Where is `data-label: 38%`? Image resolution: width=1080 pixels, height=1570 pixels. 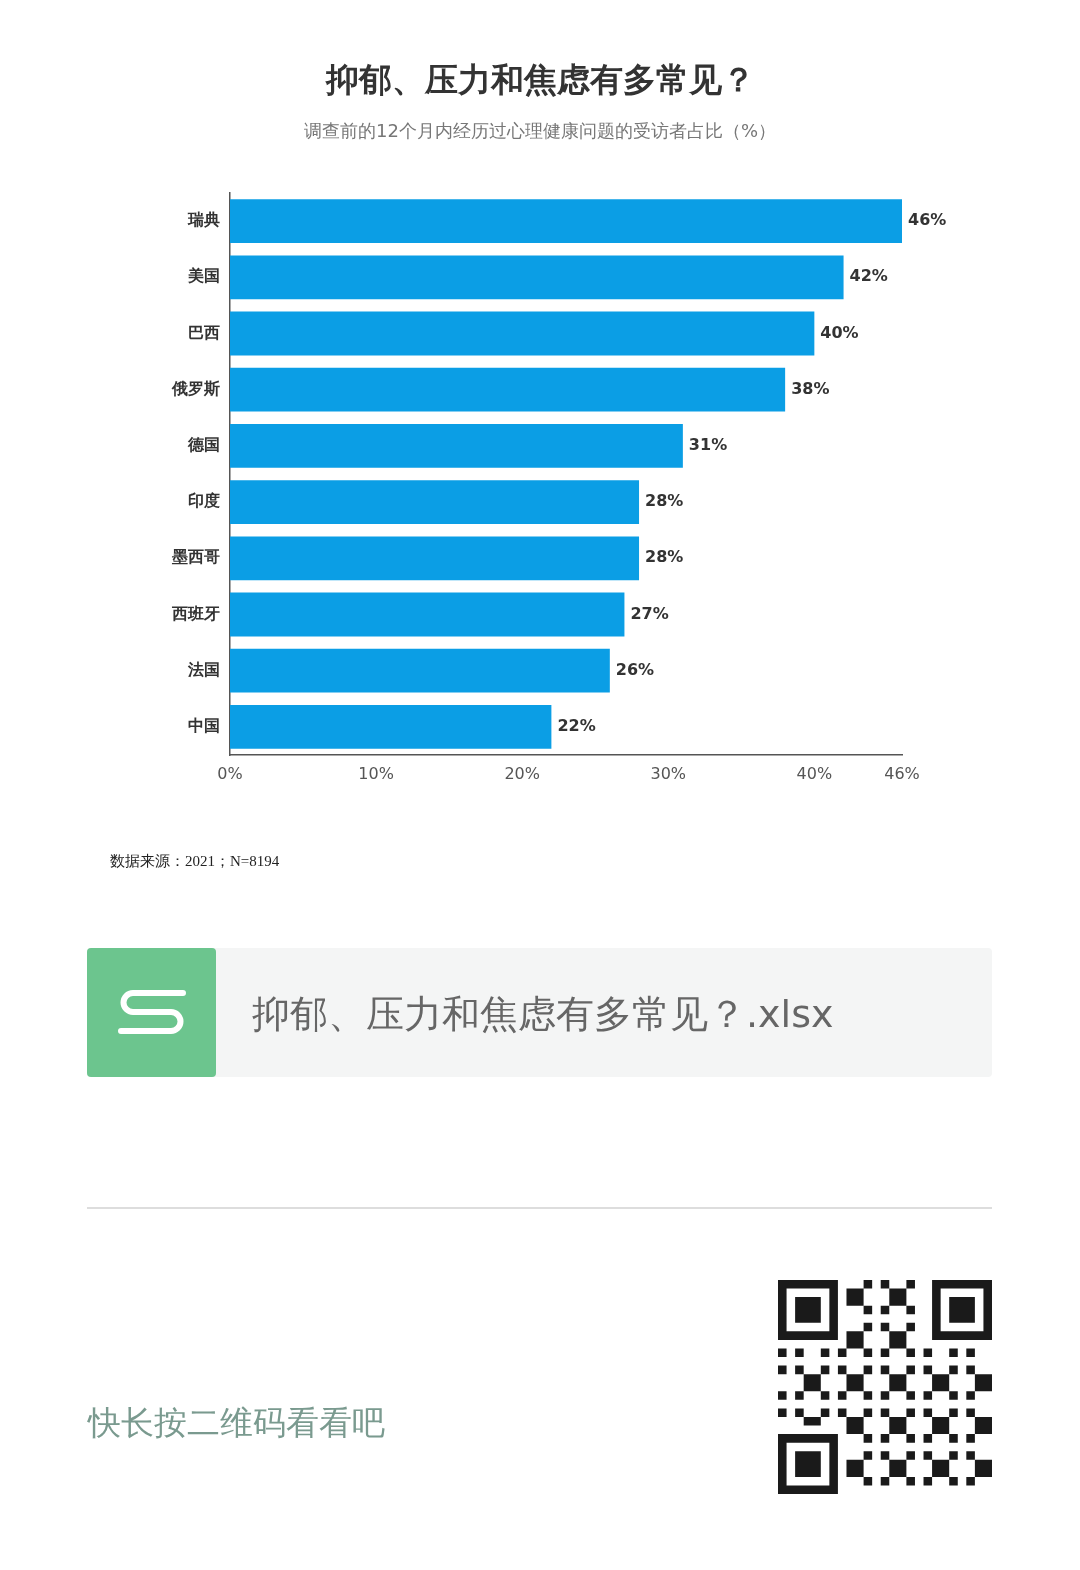
data-label: 38% is located at coordinates (810, 388).